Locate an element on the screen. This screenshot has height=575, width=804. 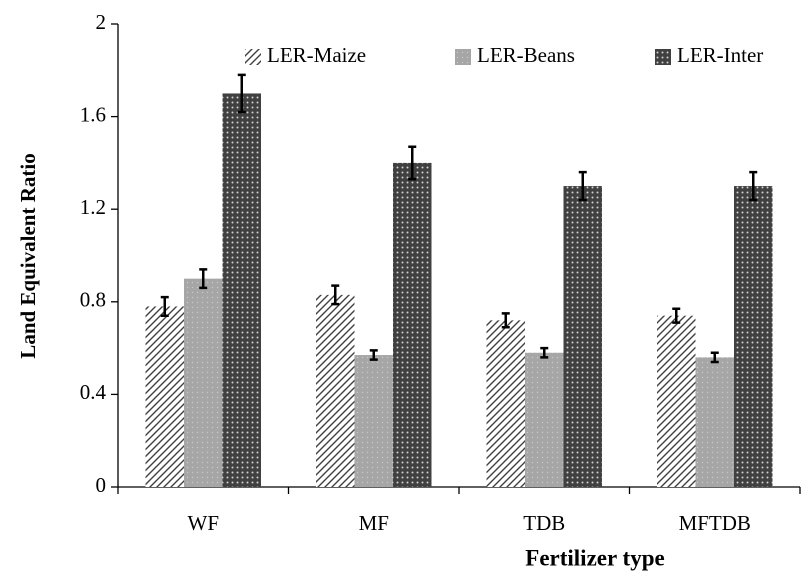
legend-label: LER-Maize is located at coordinates (316, 55).